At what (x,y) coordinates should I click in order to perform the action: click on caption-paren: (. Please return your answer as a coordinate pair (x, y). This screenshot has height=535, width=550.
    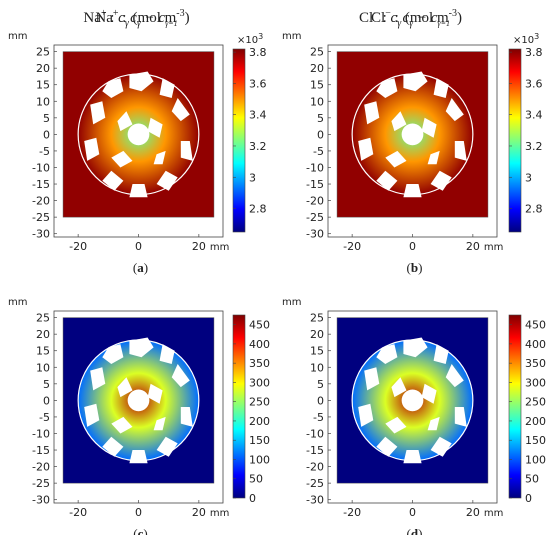
    Looking at the image, I should click on (409, 267).